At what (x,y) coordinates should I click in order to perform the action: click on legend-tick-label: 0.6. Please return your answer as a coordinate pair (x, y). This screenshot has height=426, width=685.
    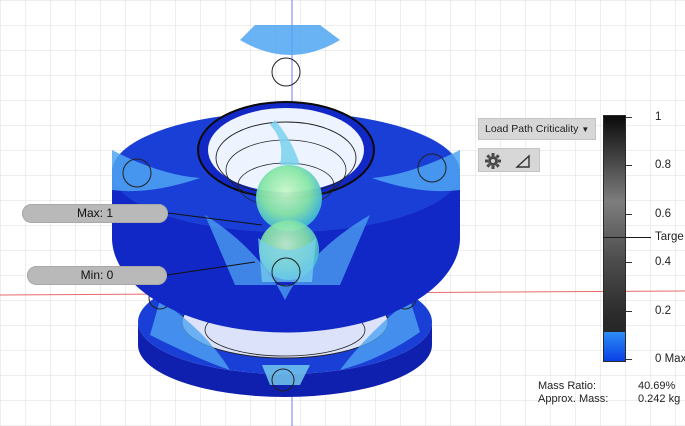
    Looking at the image, I should click on (663, 213).